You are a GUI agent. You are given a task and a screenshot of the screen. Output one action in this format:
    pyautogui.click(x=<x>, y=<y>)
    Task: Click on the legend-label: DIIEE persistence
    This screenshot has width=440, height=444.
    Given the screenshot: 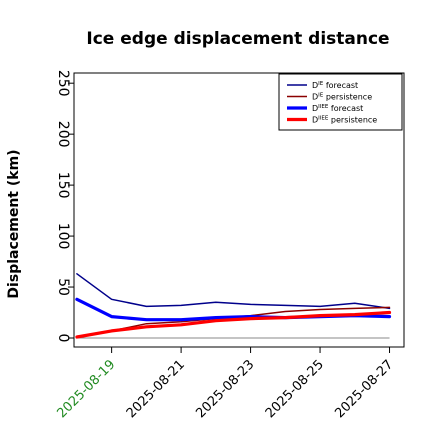 What is the action you would take?
    pyautogui.click(x=344, y=120)
    